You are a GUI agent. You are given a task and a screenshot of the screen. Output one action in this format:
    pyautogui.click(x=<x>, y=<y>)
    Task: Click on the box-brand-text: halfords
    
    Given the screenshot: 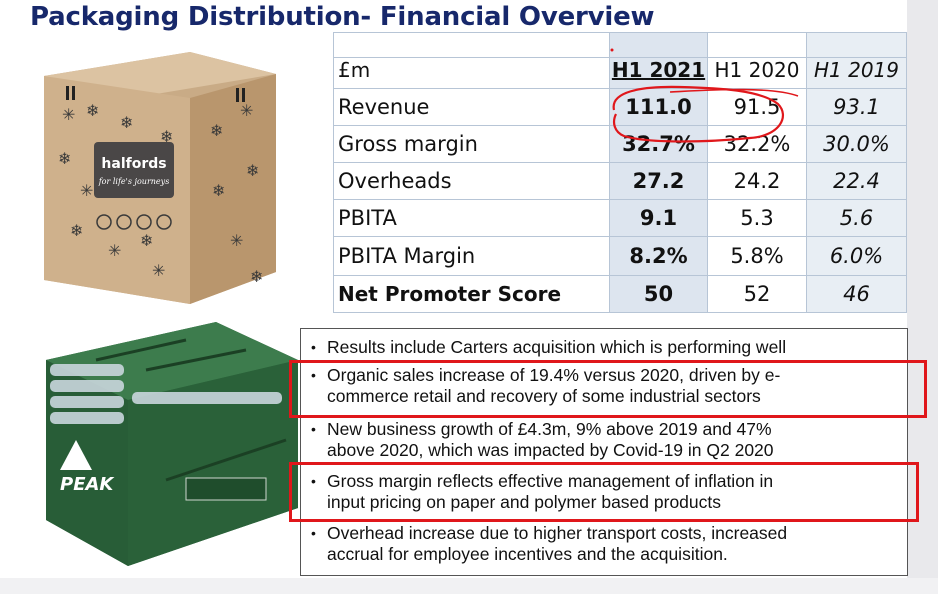 What is the action you would take?
    pyautogui.click(x=133, y=164)
    